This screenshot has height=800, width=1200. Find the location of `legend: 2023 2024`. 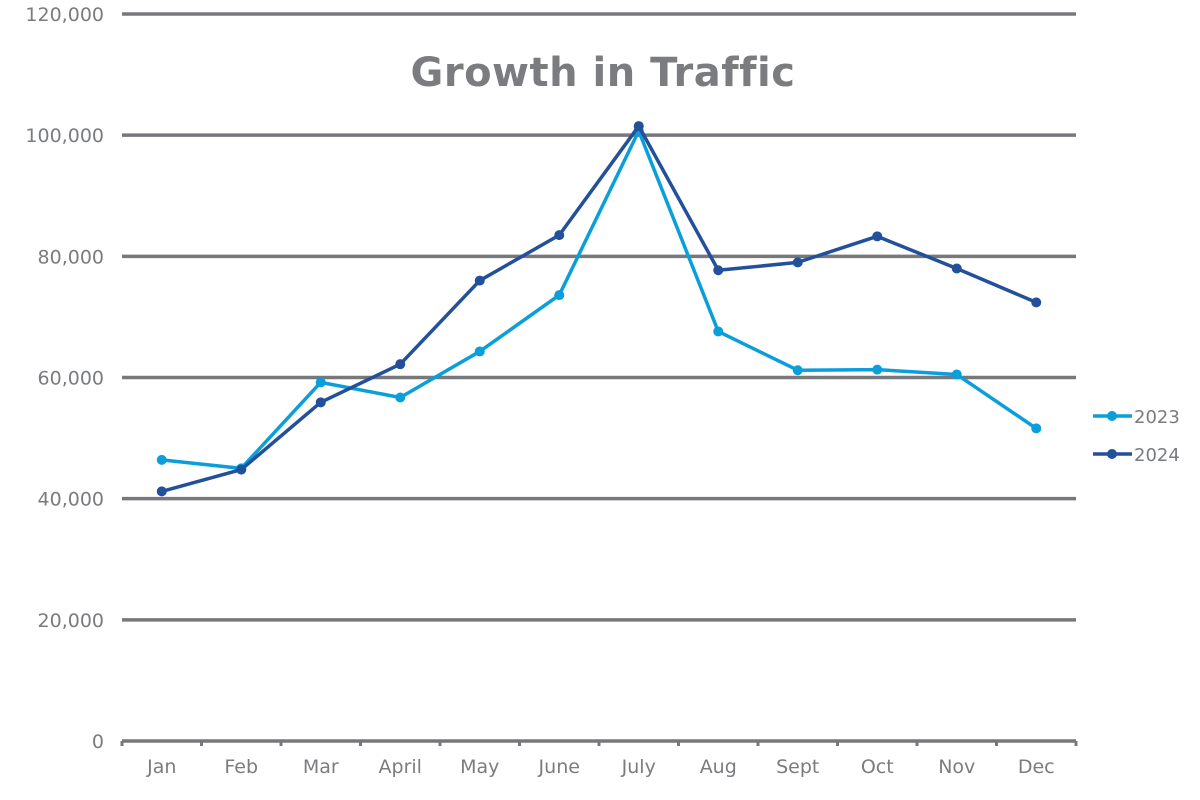

legend: 2023 2024 is located at coordinates (1136, 436).